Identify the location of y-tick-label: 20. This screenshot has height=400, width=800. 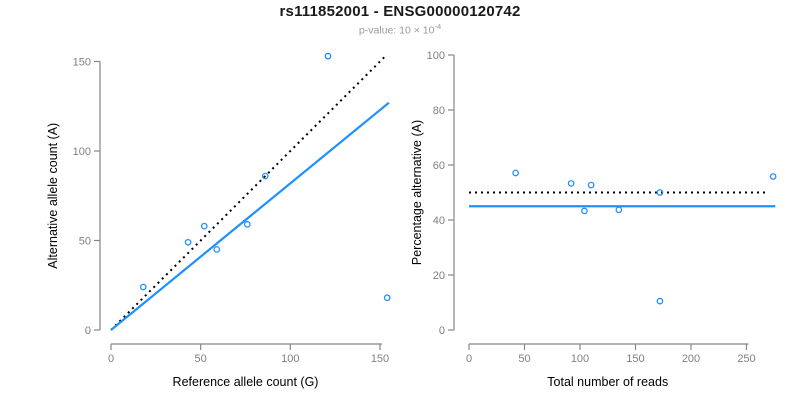
(439, 276).